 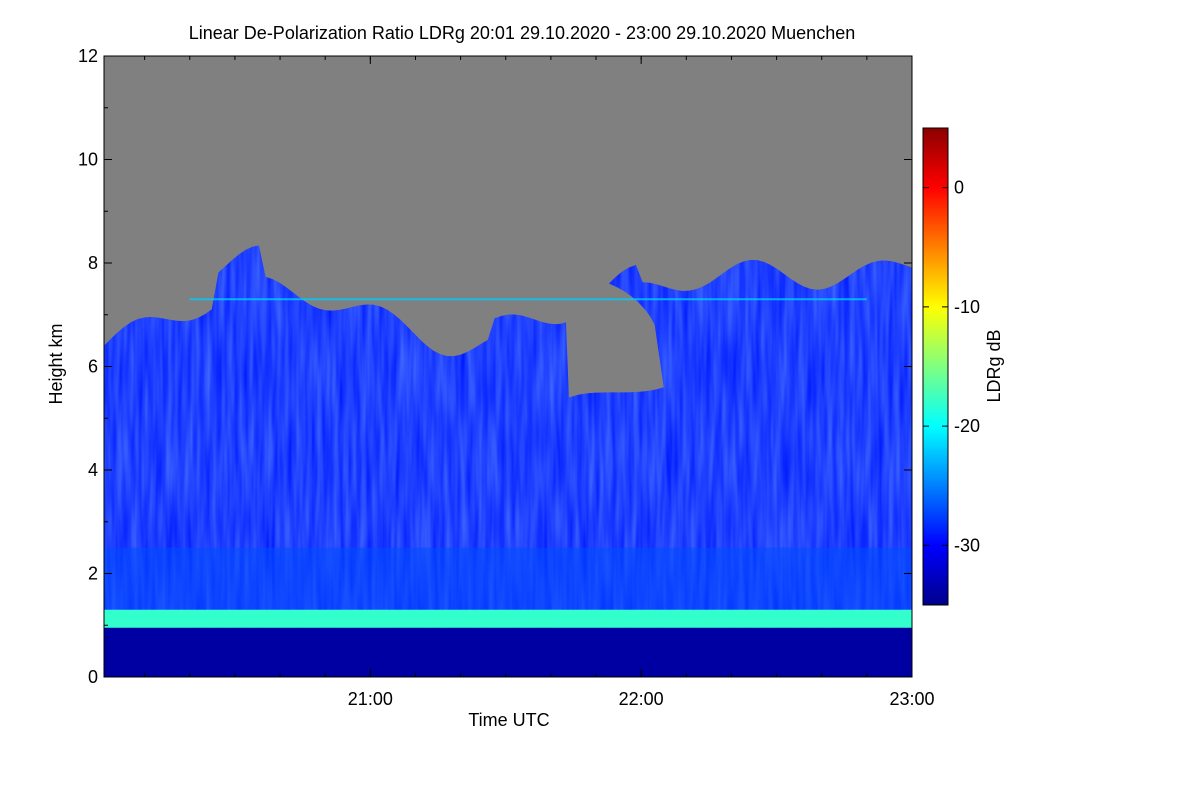 What do you see at coordinates (967, 426) in the screenshot?
I see `colorbar-tick-label: -20` at bounding box center [967, 426].